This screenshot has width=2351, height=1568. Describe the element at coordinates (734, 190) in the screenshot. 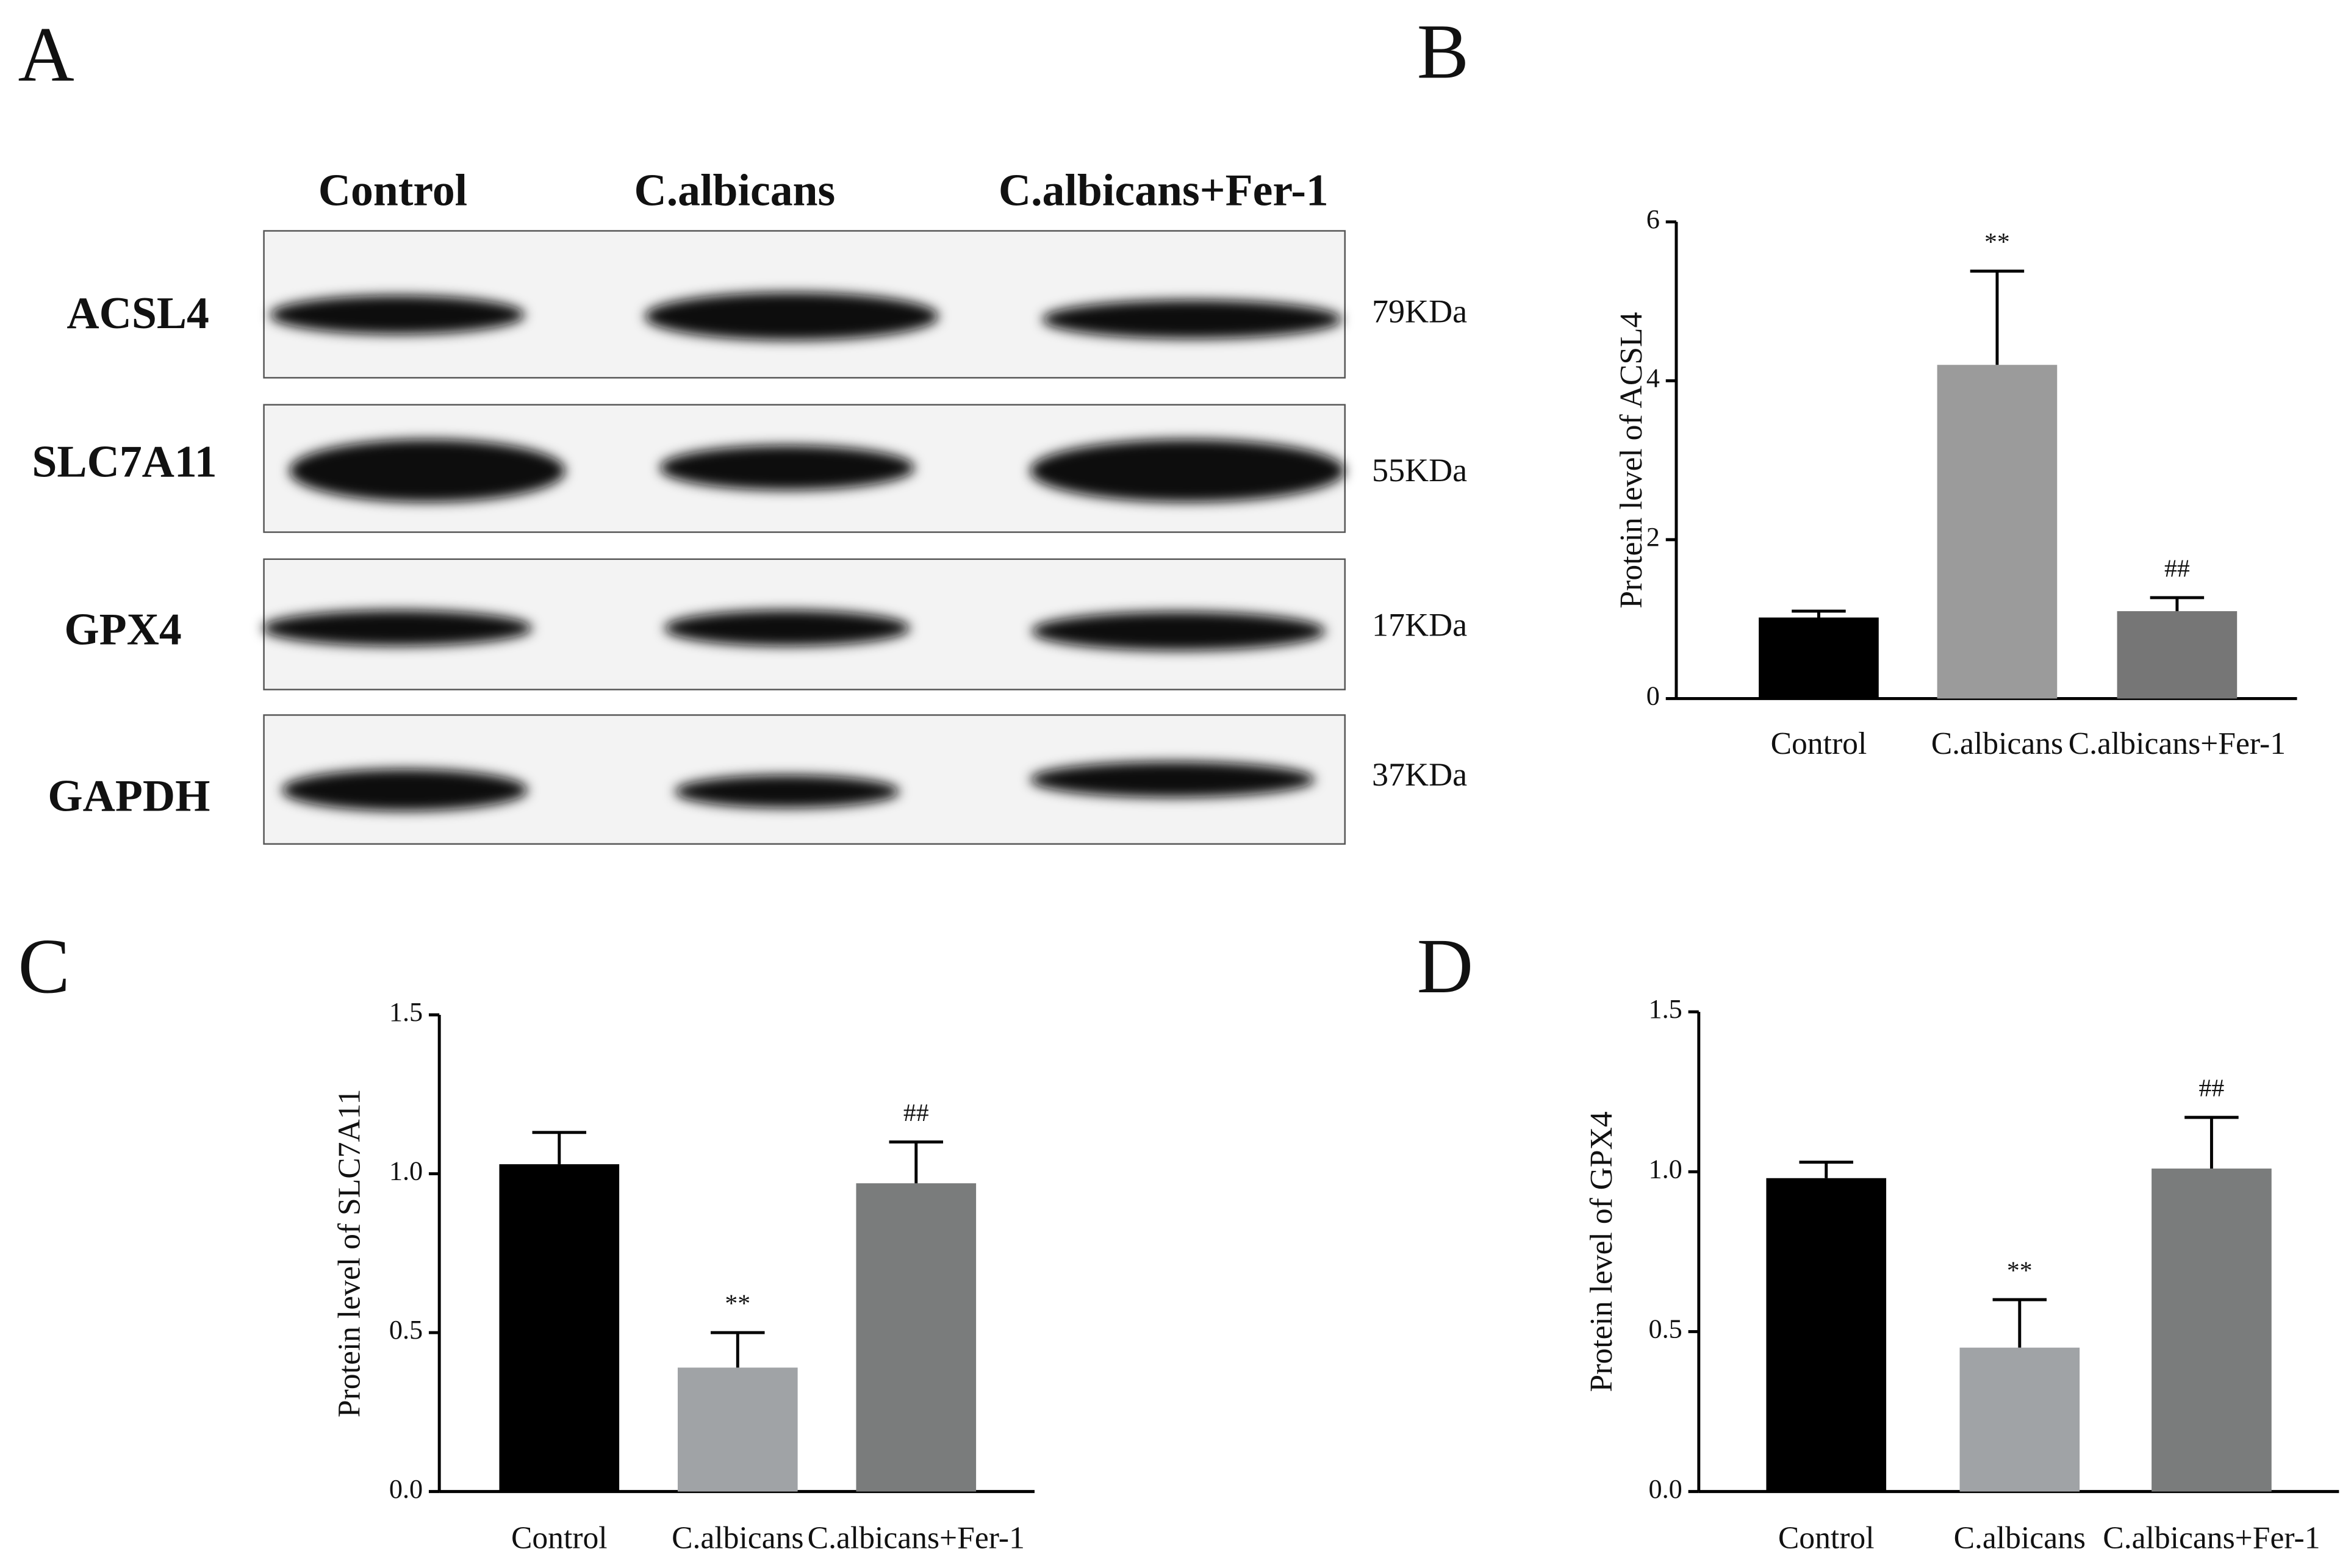

I see `lane-label: C.albicans` at that location.